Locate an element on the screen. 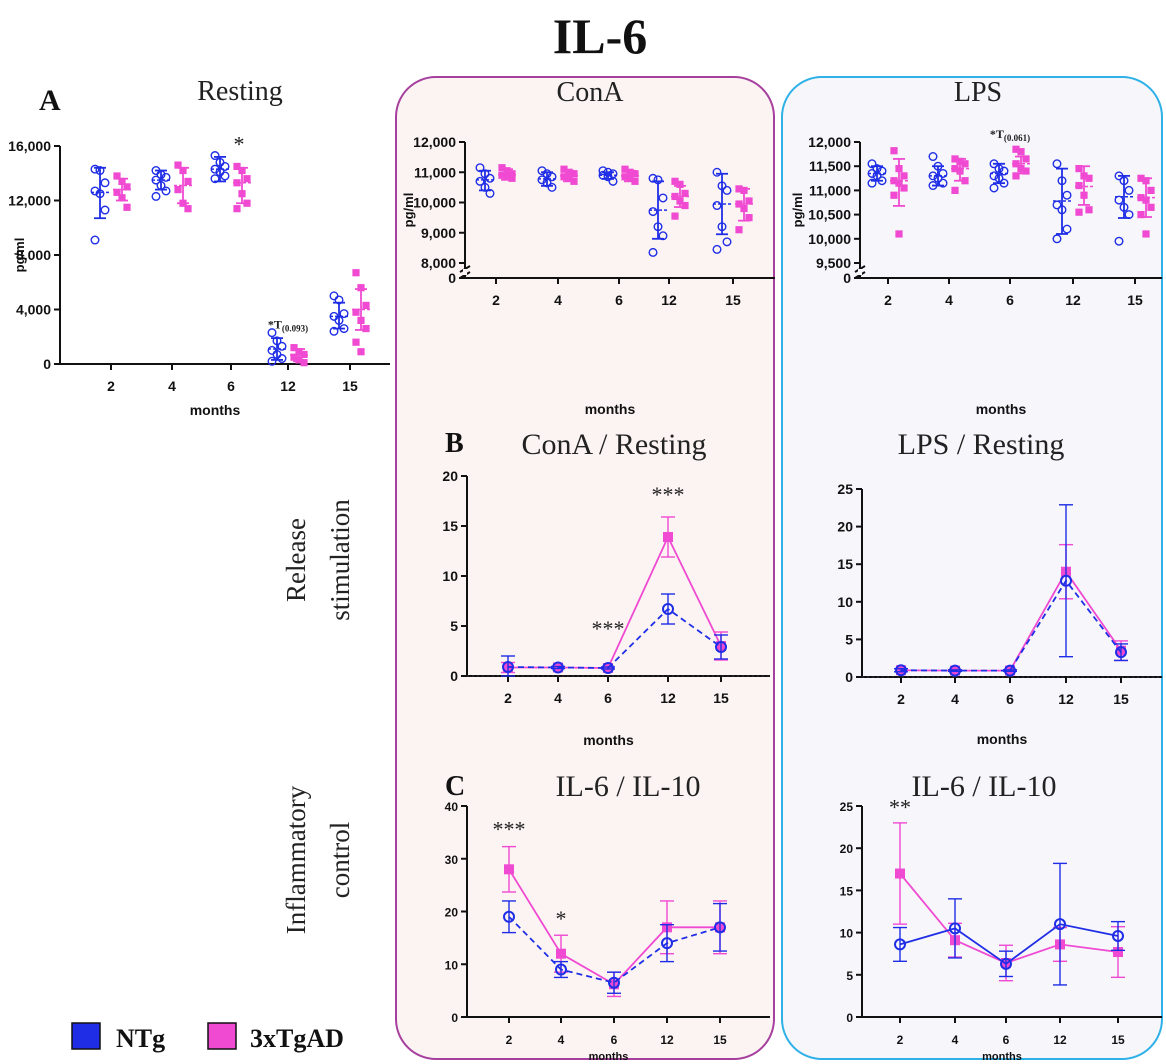  y-tick-label: 10,000 is located at coordinates (434, 203).